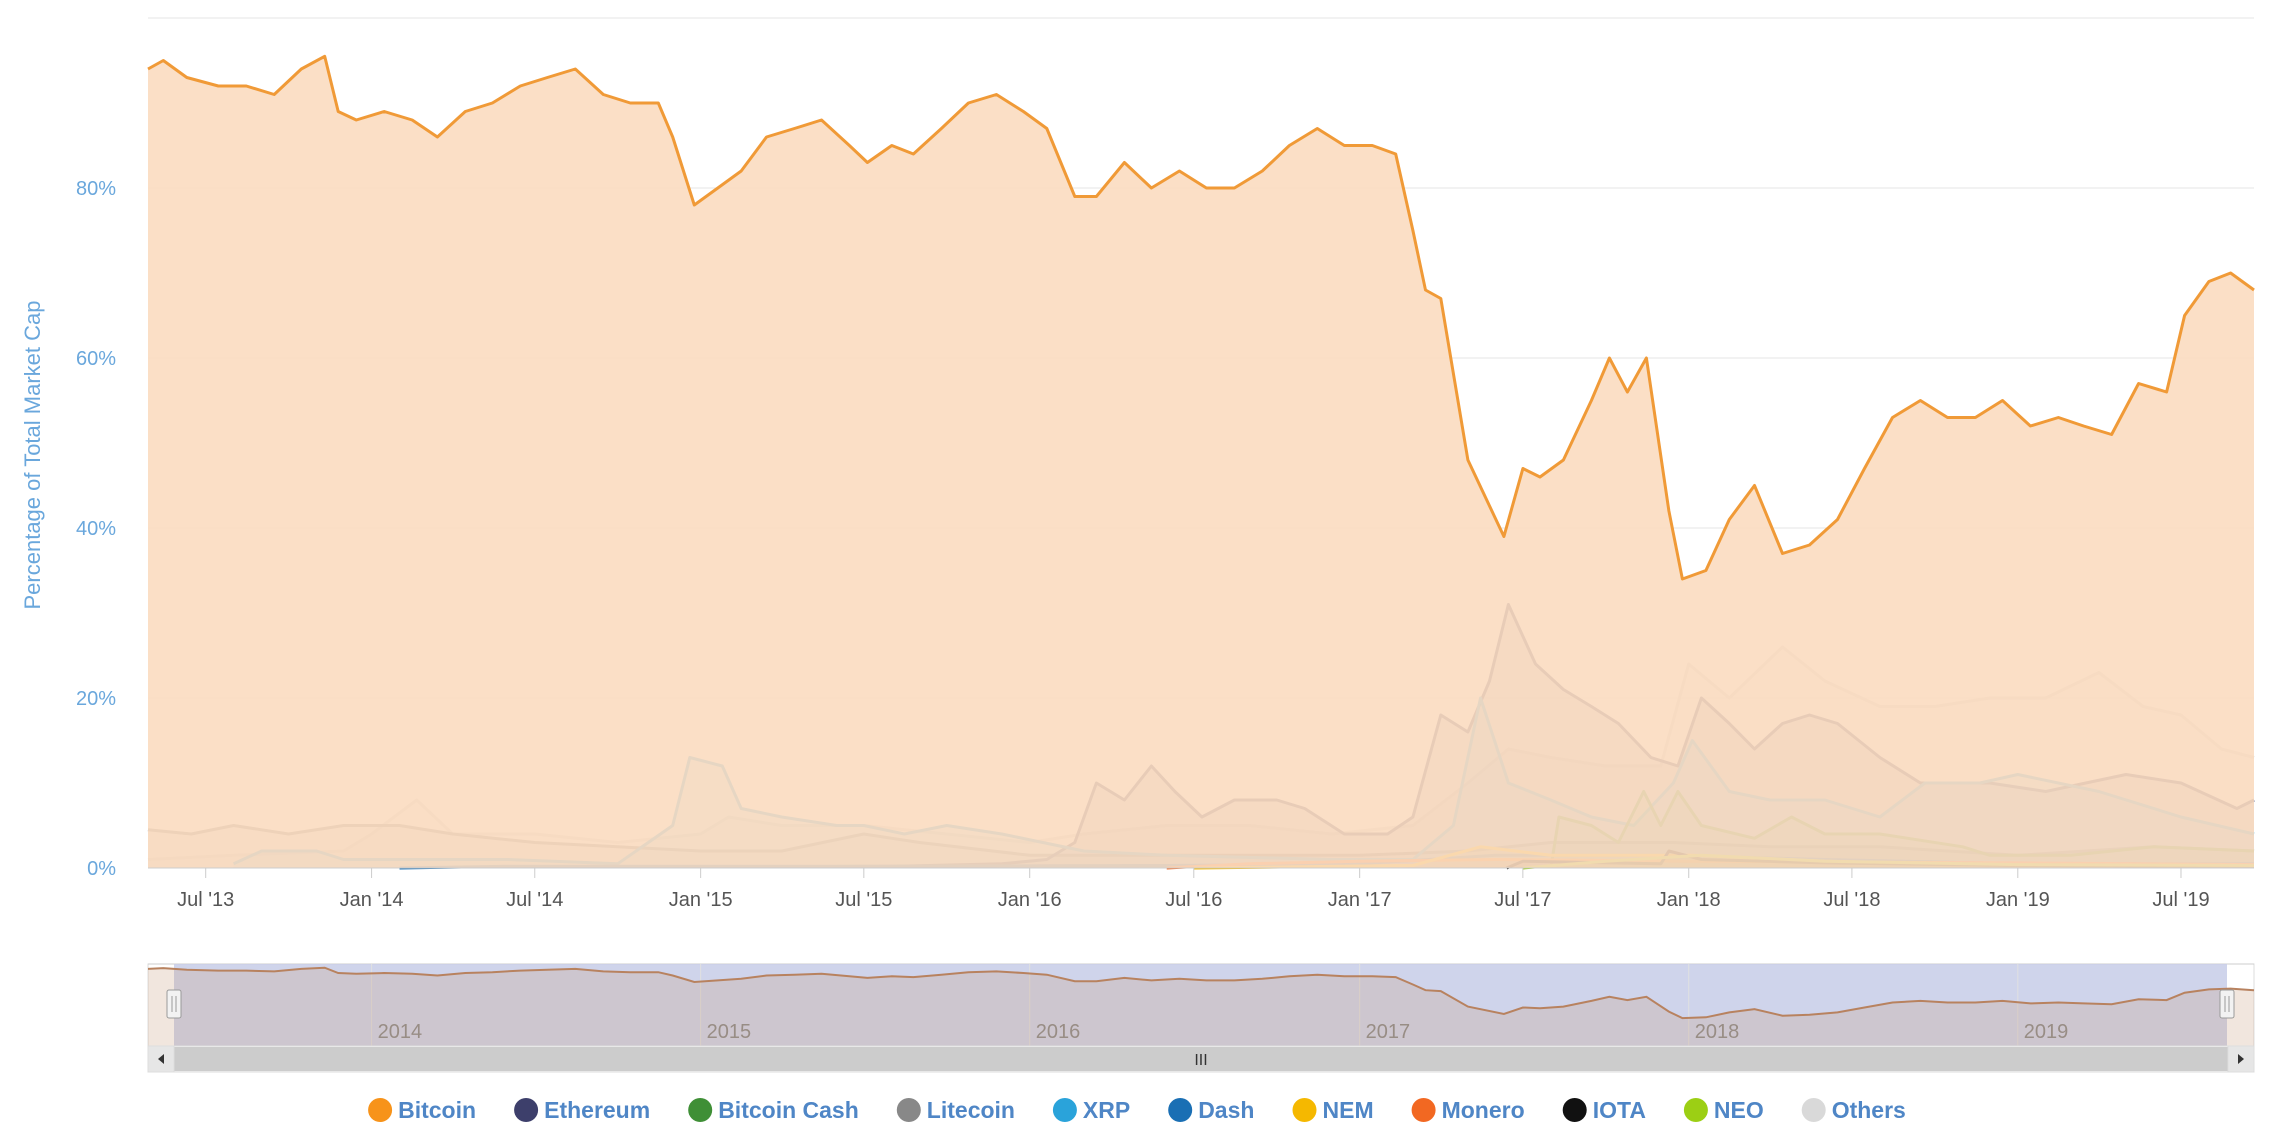 This screenshot has height=1143, width=2274. Describe the element at coordinates (971, 1110) in the screenshot. I see `legend-label: Litecoin` at that location.